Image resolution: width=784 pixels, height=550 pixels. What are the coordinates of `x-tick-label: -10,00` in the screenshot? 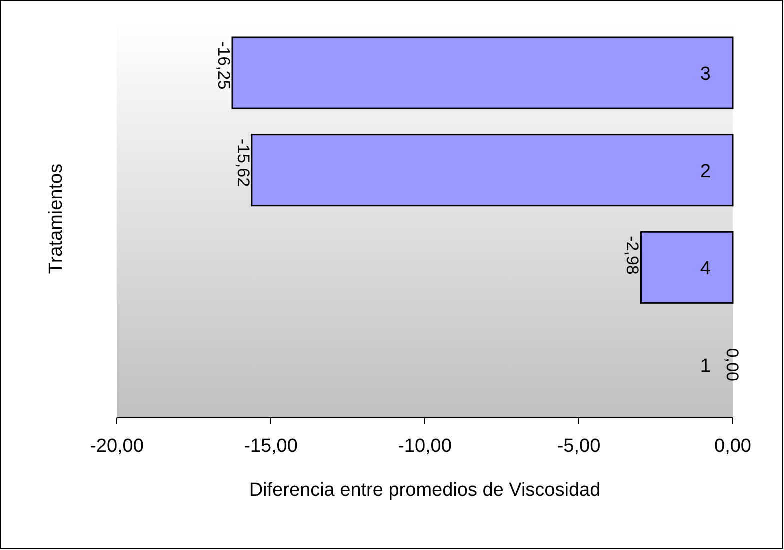 It's located at (425, 446).